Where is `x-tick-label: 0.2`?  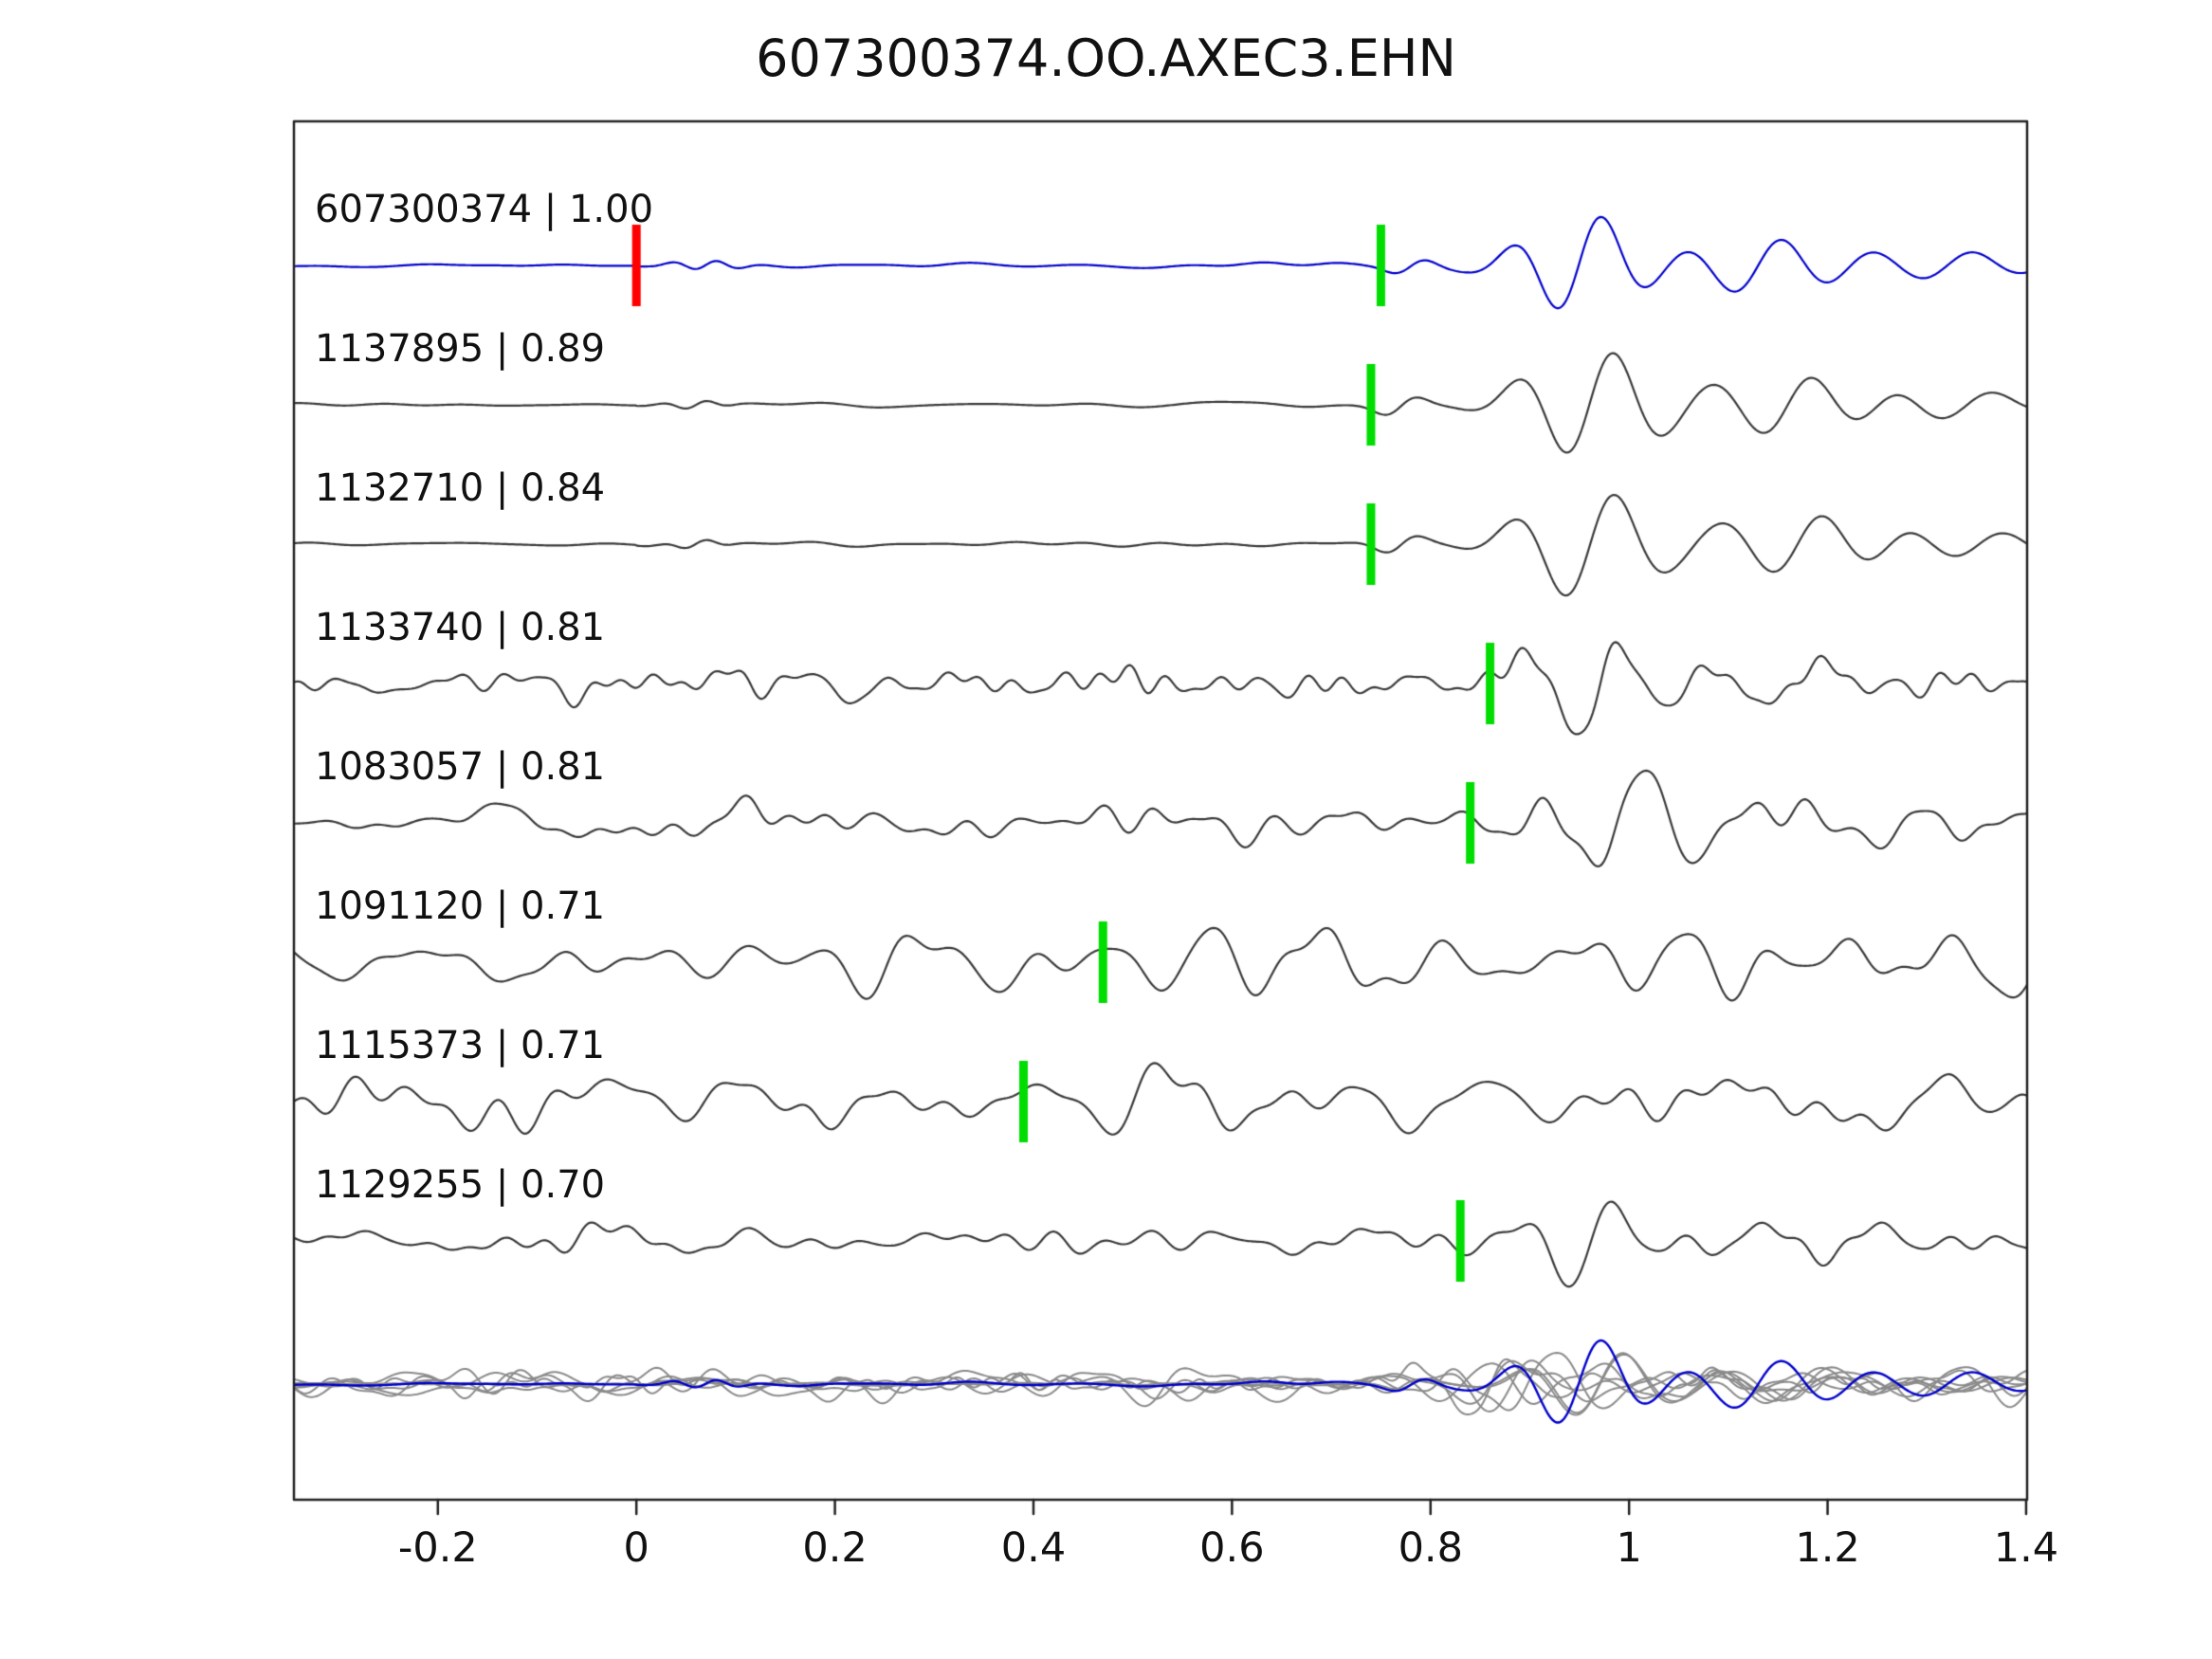 x-tick-label: 0.2 is located at coordinates (835, 1548).